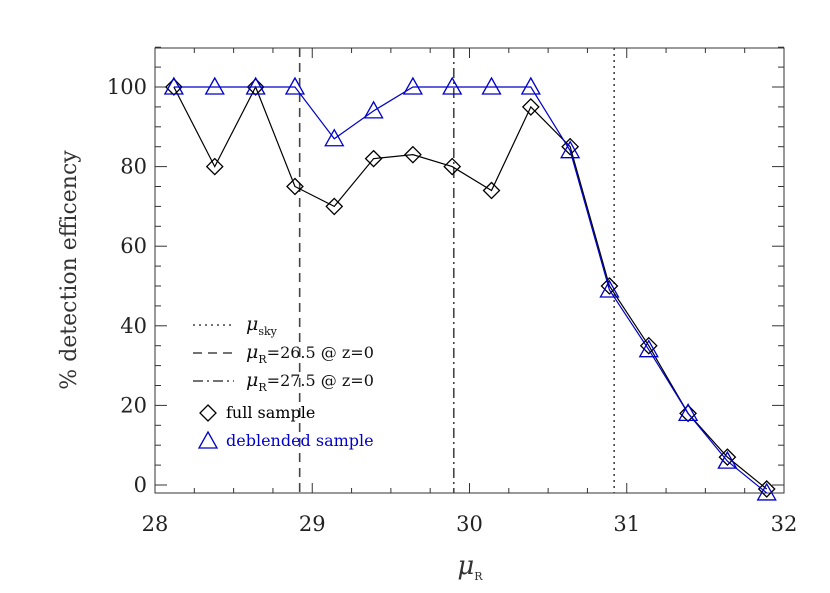  I want to click on legend-label-full-sample: full sample, so click(270, 412).